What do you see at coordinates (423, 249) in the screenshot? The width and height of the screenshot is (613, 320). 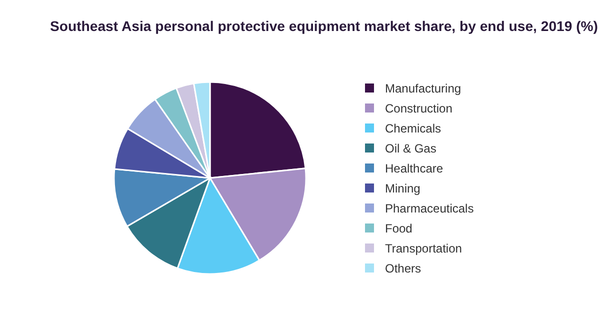 I see `legend-label: Transportation` at bounding box center [423, 249].